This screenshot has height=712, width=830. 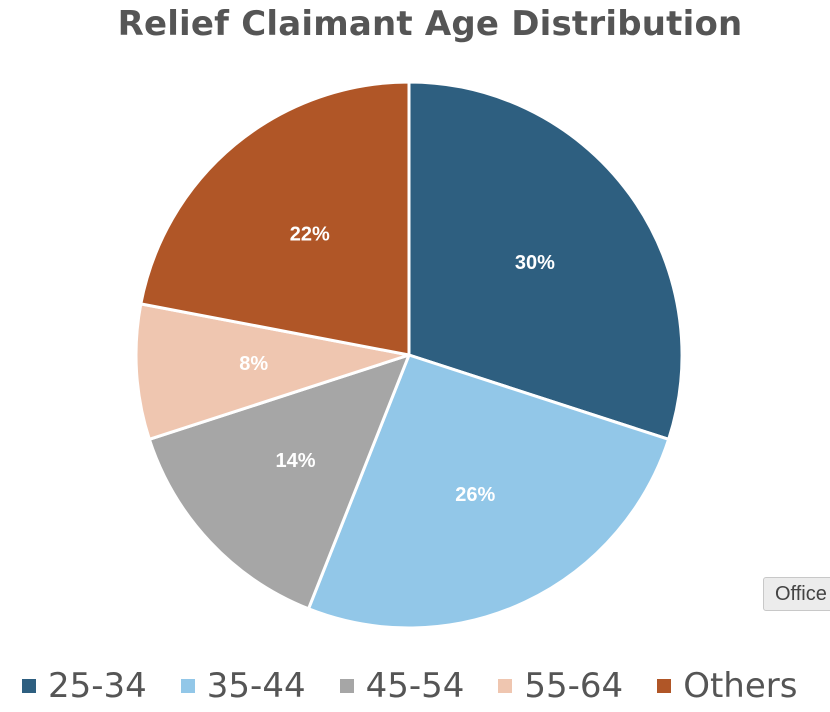 I want to click on data-label-45-54: 14%, so click(x=296, y=461).